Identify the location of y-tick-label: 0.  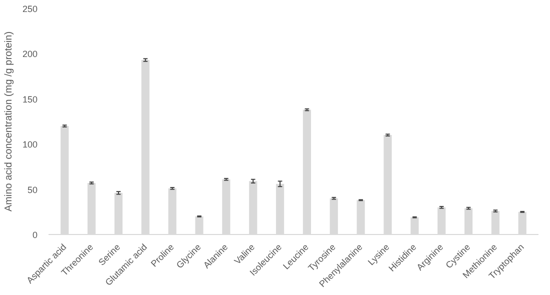
(35, 235).